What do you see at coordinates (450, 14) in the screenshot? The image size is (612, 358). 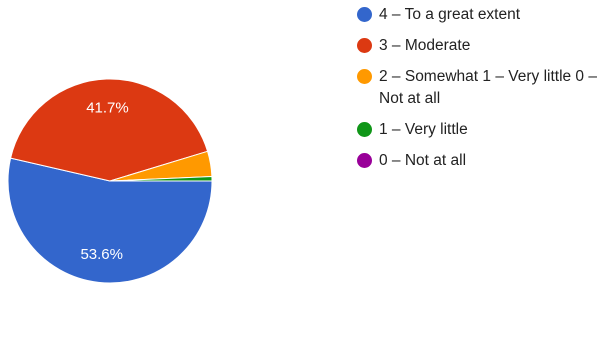 I see `legend-label: 4 – To a great extent` at bounding box center [450, 14].